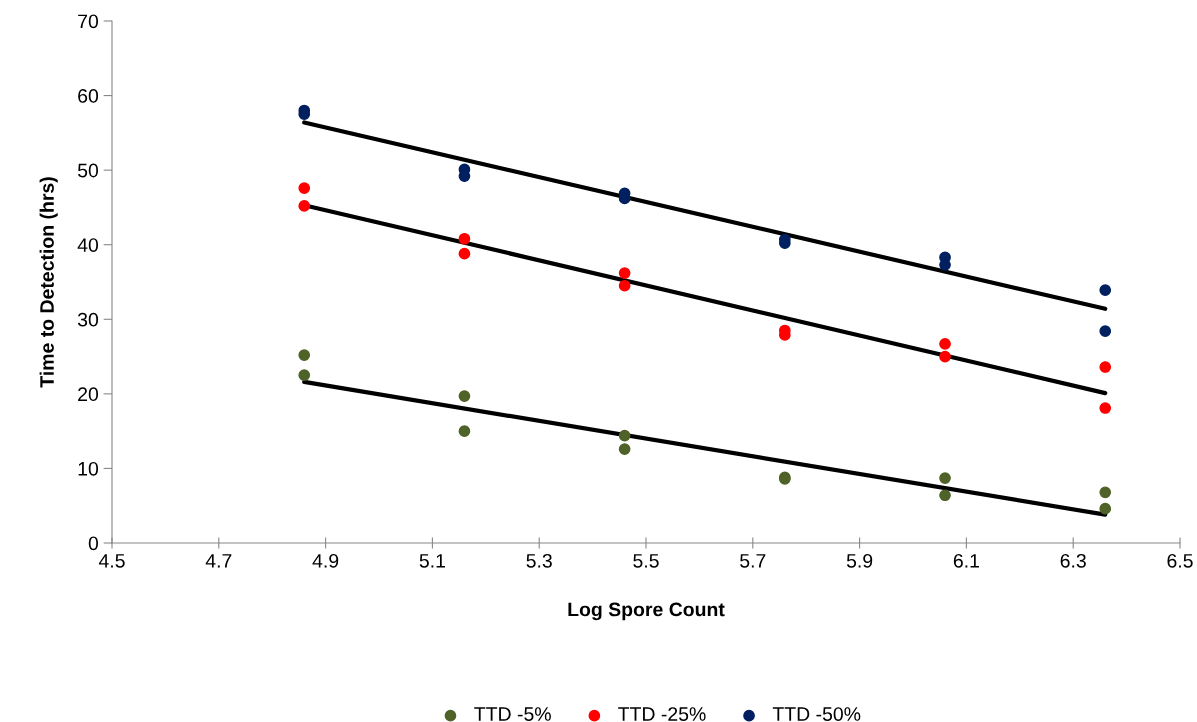  I want to click on y-tick-label: 20, so click(88, 394).